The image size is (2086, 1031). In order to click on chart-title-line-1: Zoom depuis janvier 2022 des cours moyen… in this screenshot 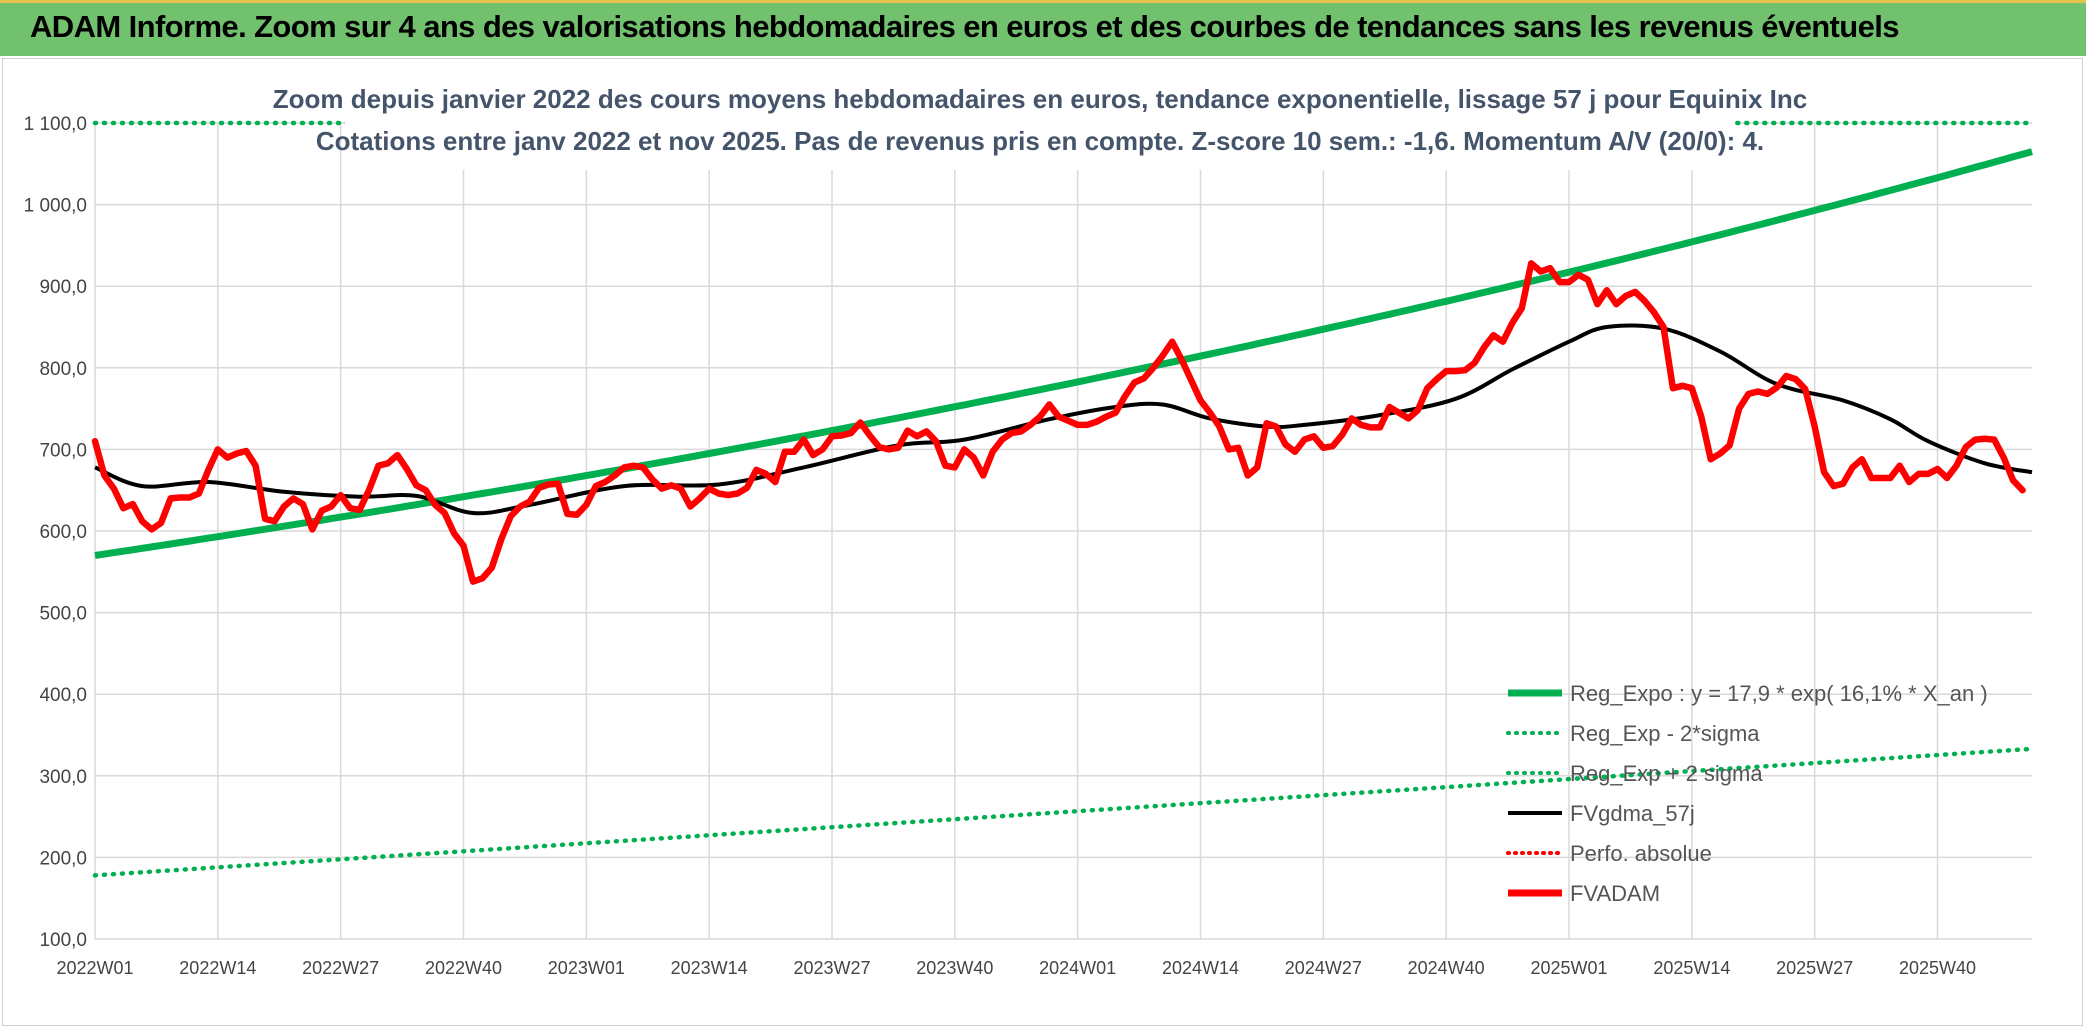, I will do `click(1040, 99)`.